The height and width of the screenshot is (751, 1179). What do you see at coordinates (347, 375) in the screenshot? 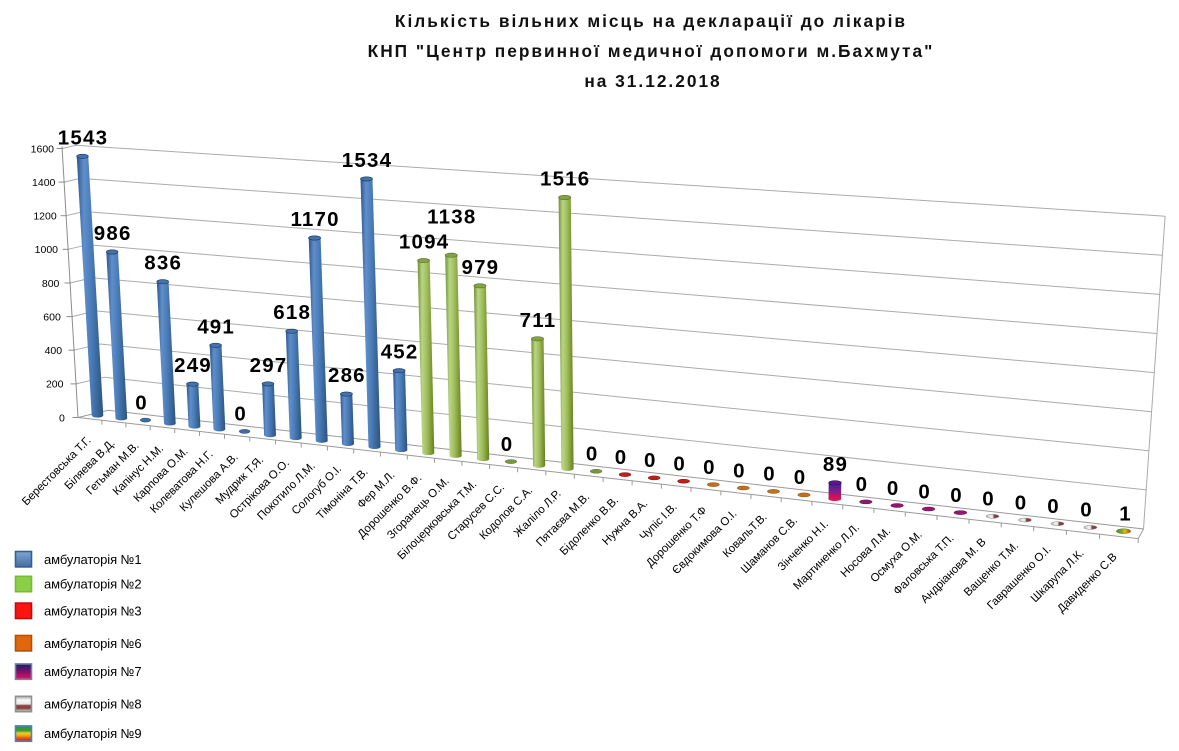
I see `svg-text: 286` at bounding box center [347, 375].